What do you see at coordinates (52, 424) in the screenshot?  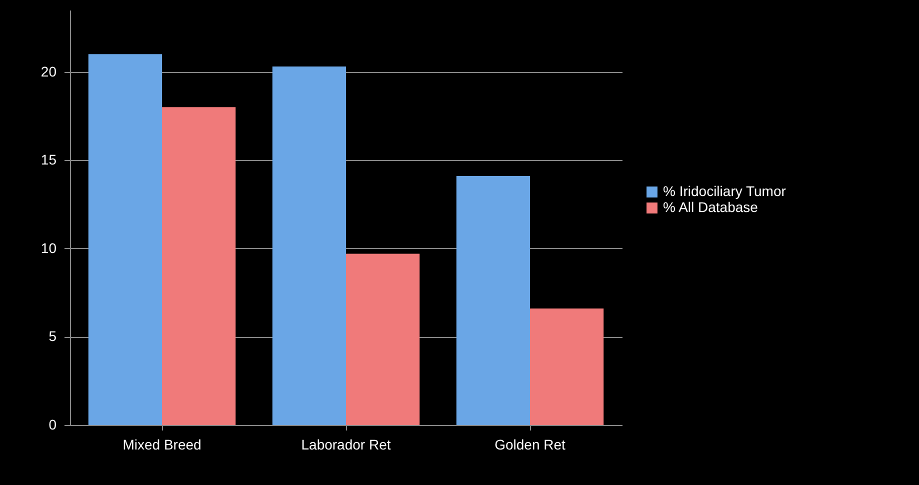 I see `y-tick-label: 0` at bounding box center [52, 424].